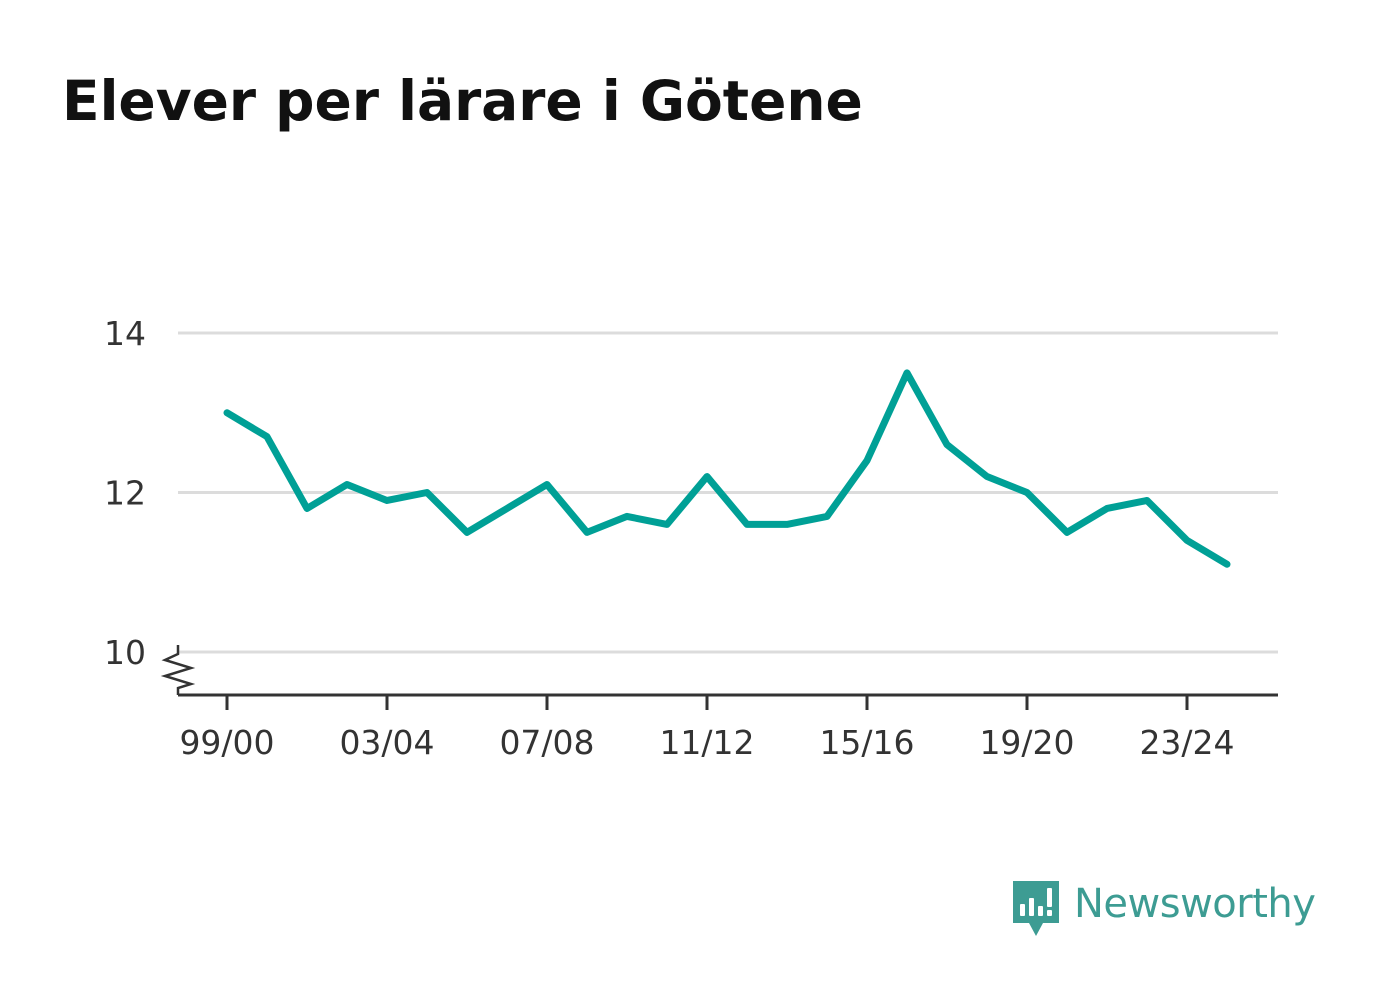 This screenshot has width=1382, height=999. Describe the element at coordinates (1186, 742) in the screenshot. I see `x-tick-label: 23/24` at that location.